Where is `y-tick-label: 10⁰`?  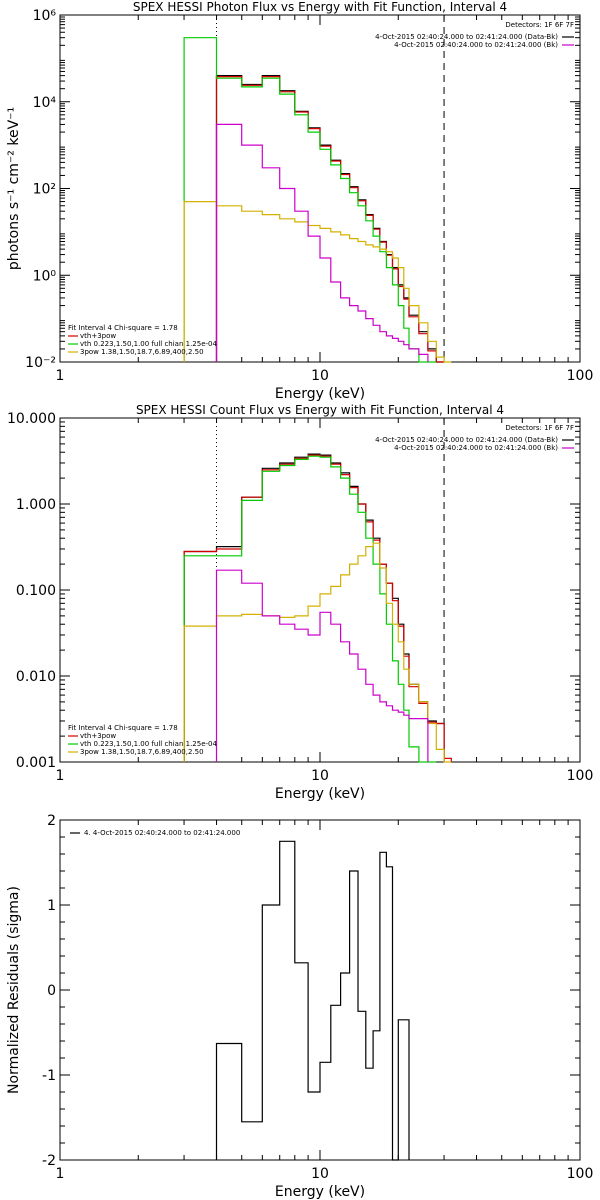 y-tick-label: 10⁰ is located at coordinates (45, 276).